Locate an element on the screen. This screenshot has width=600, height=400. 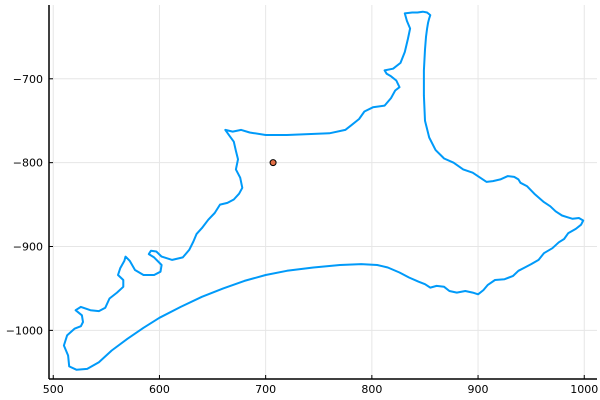
x-tick-label-600: 600 is located at coordinates (159, 389).